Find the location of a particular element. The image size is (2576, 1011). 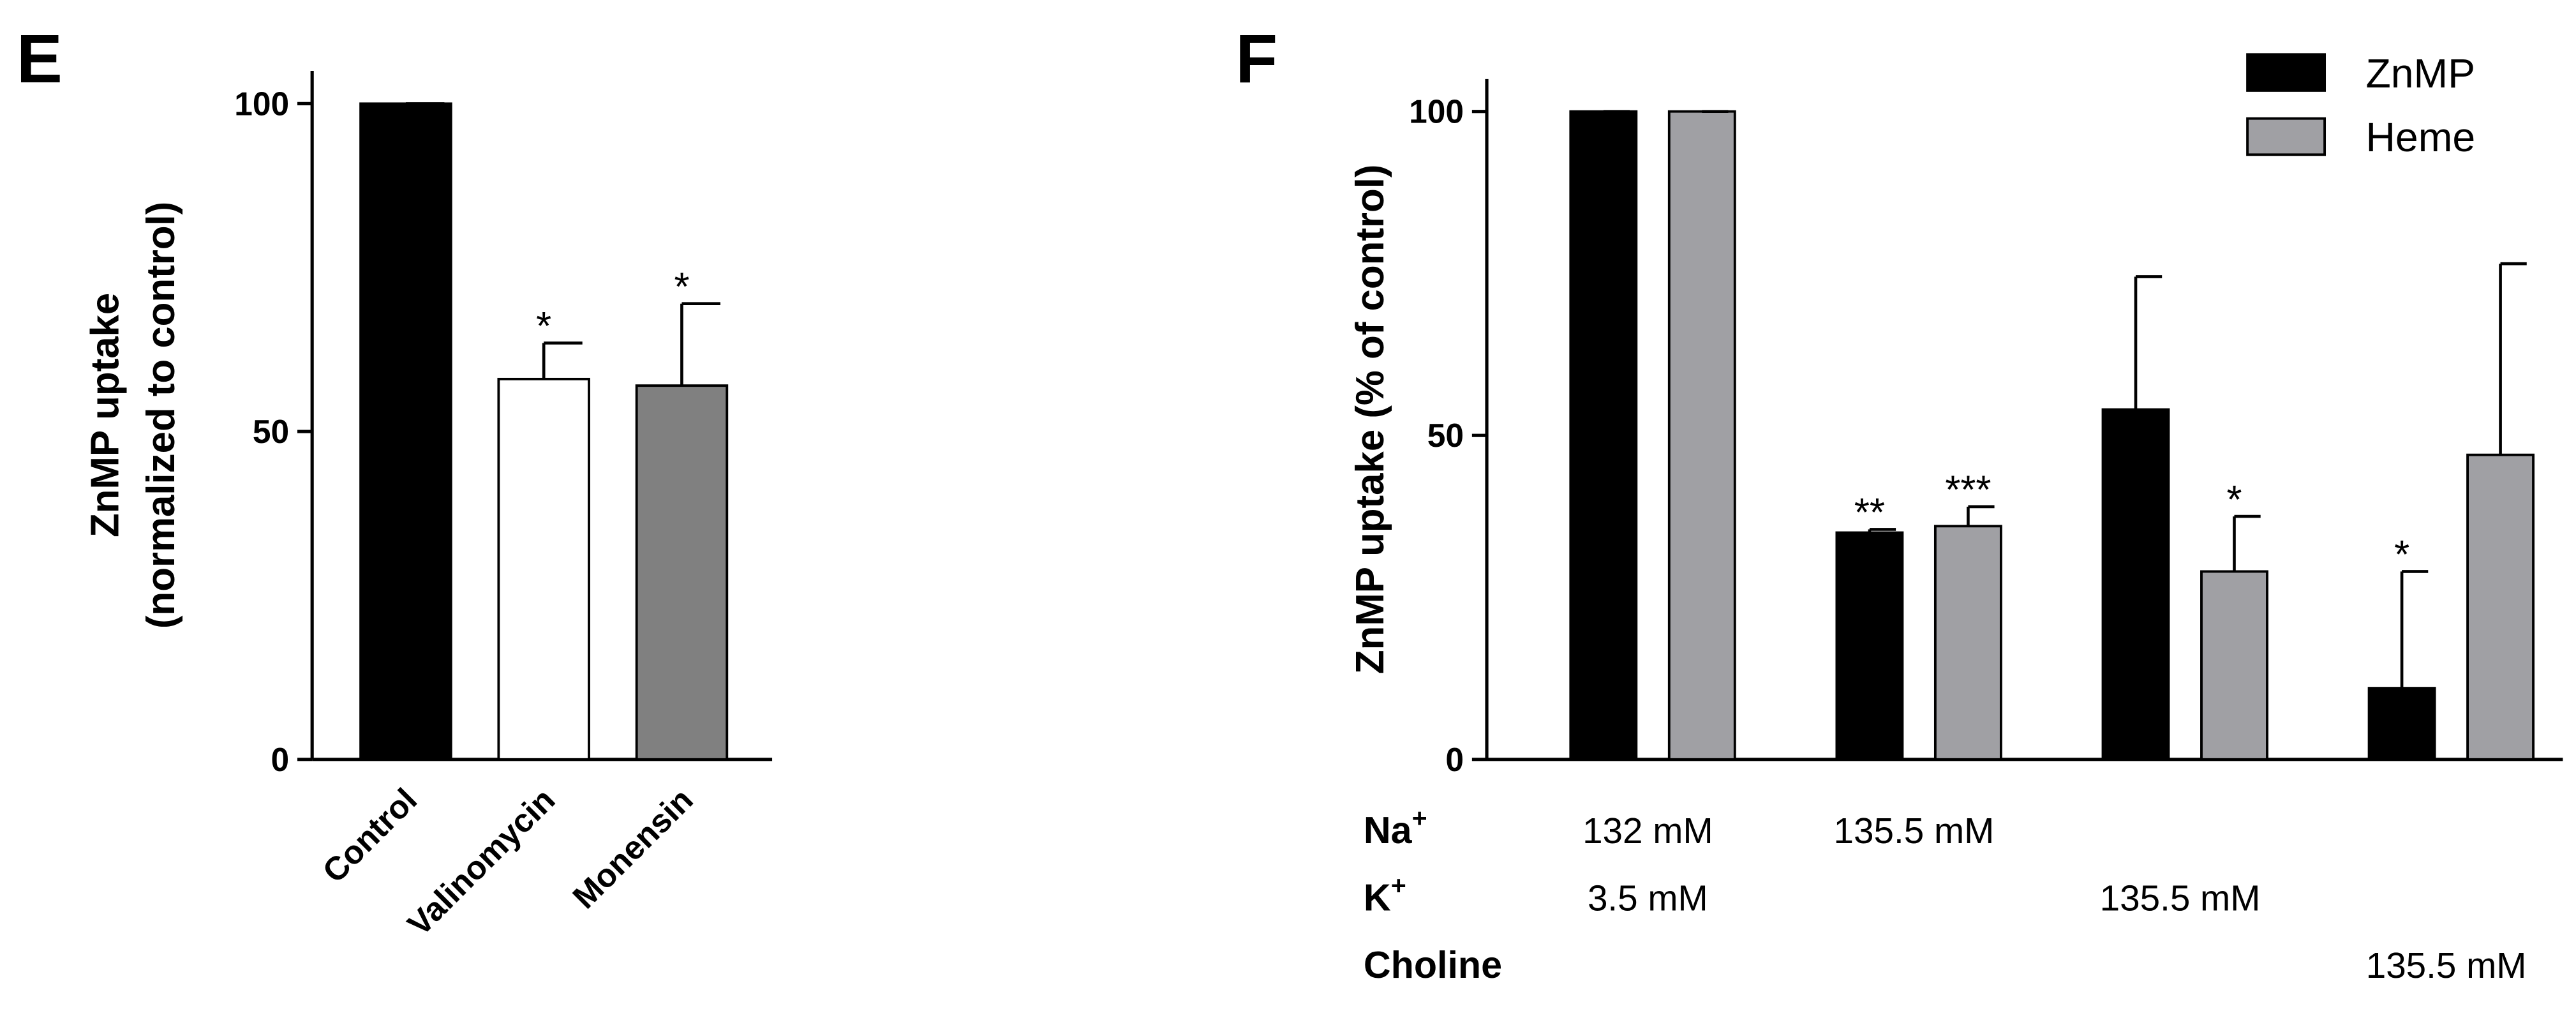

panel-label: E is located at coordinates (40, 58).